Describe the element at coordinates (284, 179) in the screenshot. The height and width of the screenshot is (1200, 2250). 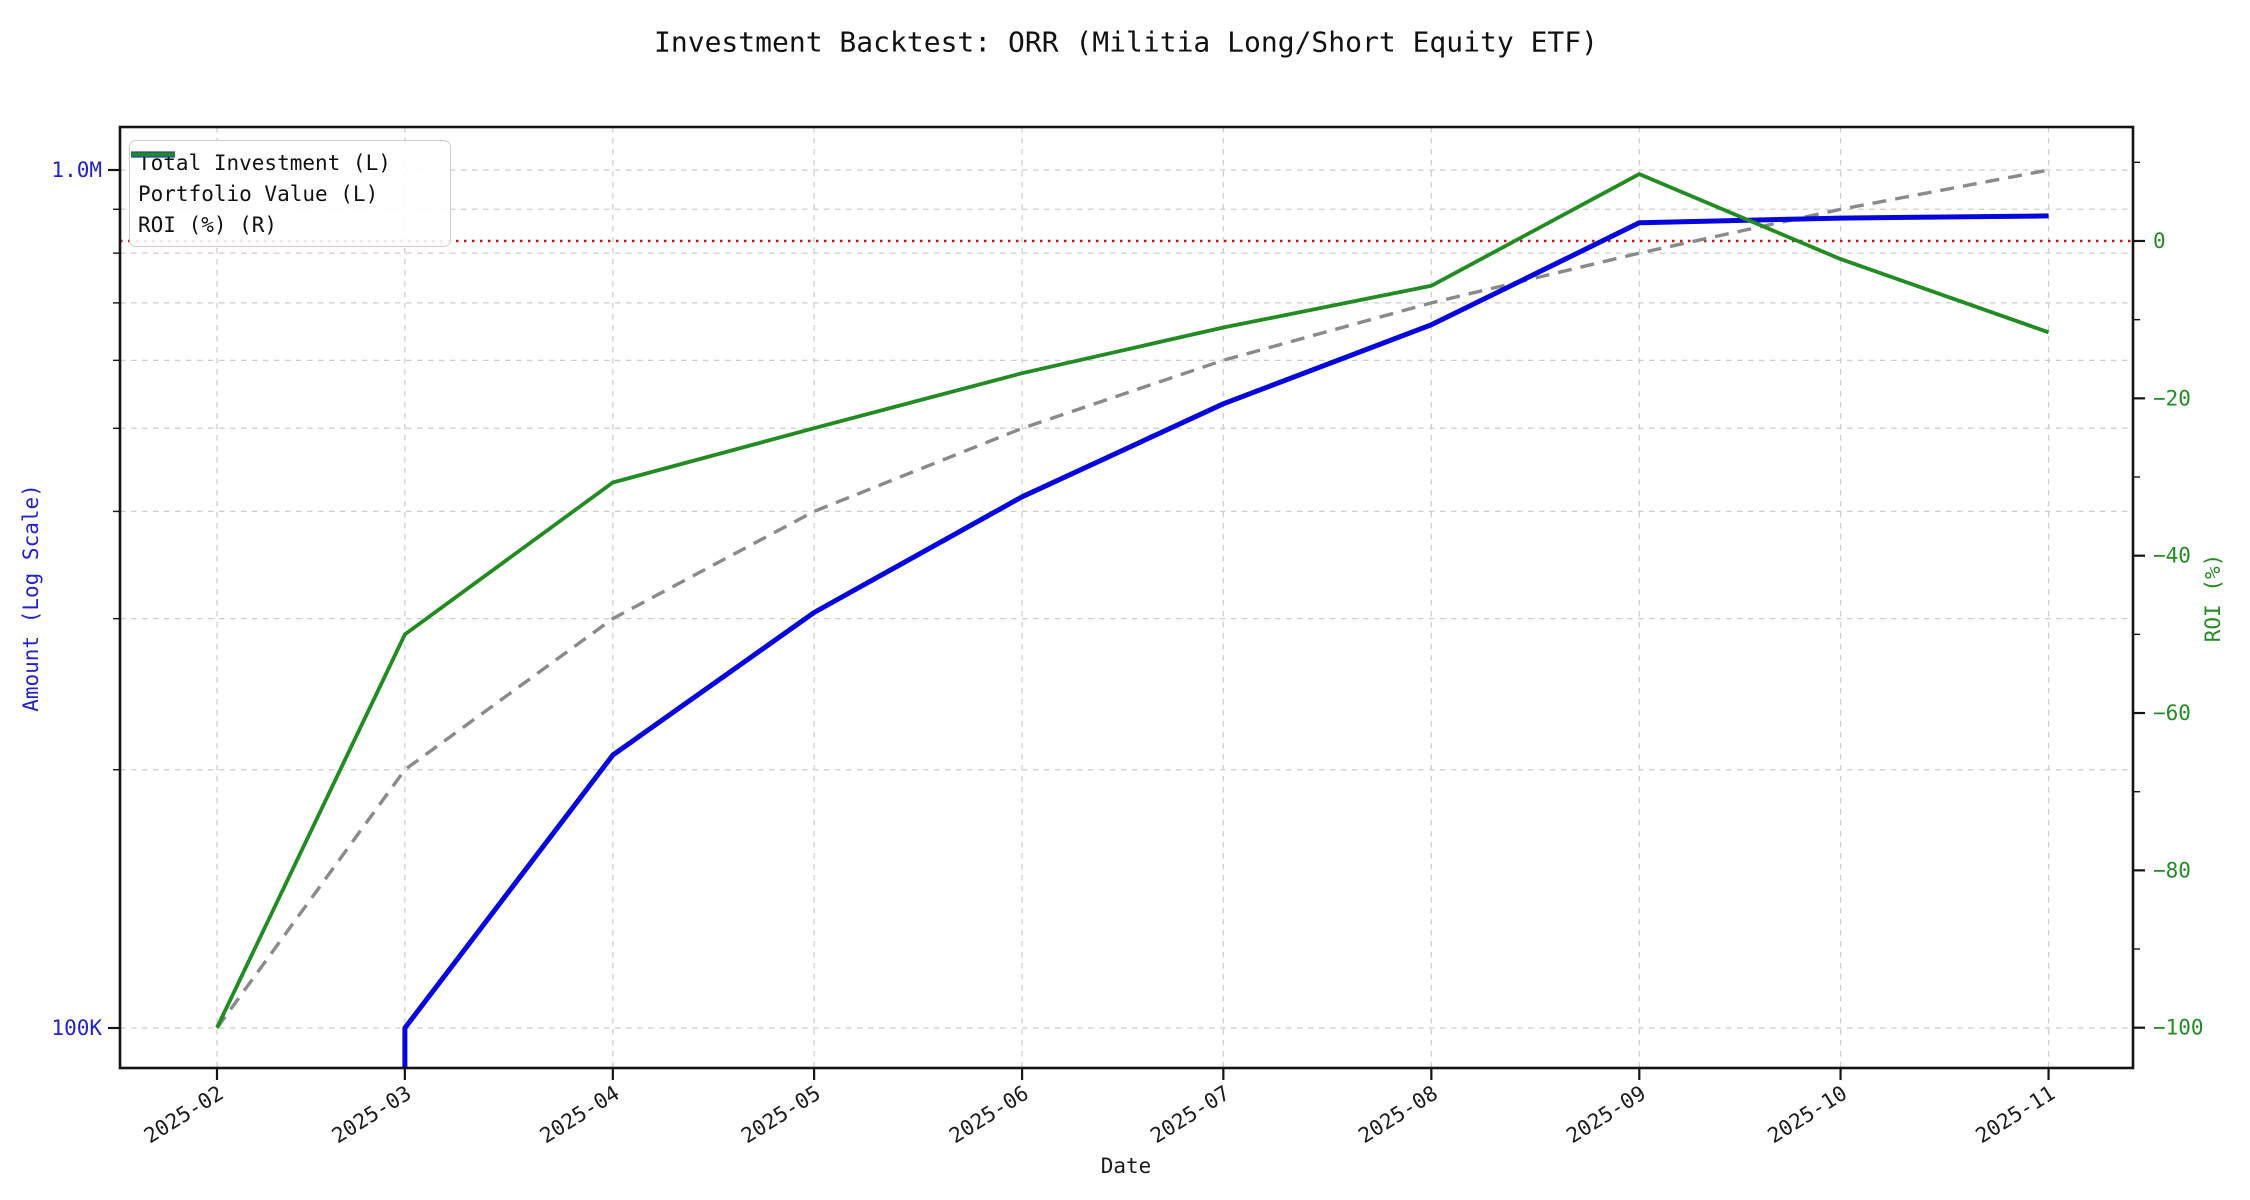
I see `legend-item-1: Portfolio Value (L)` at that location.